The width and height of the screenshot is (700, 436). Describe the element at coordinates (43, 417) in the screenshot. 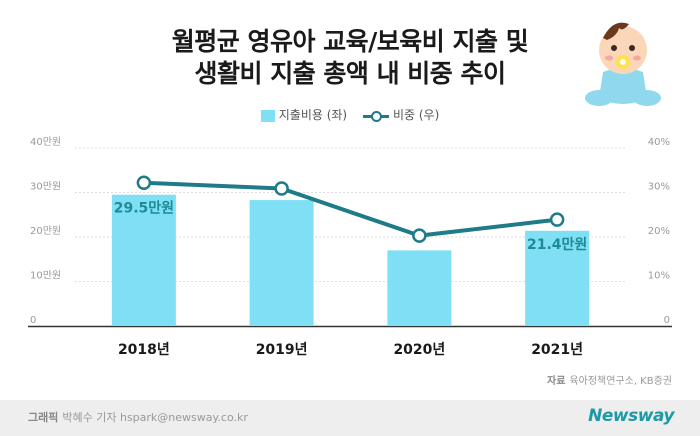

I see `credit-label: 그래픽` at that location.